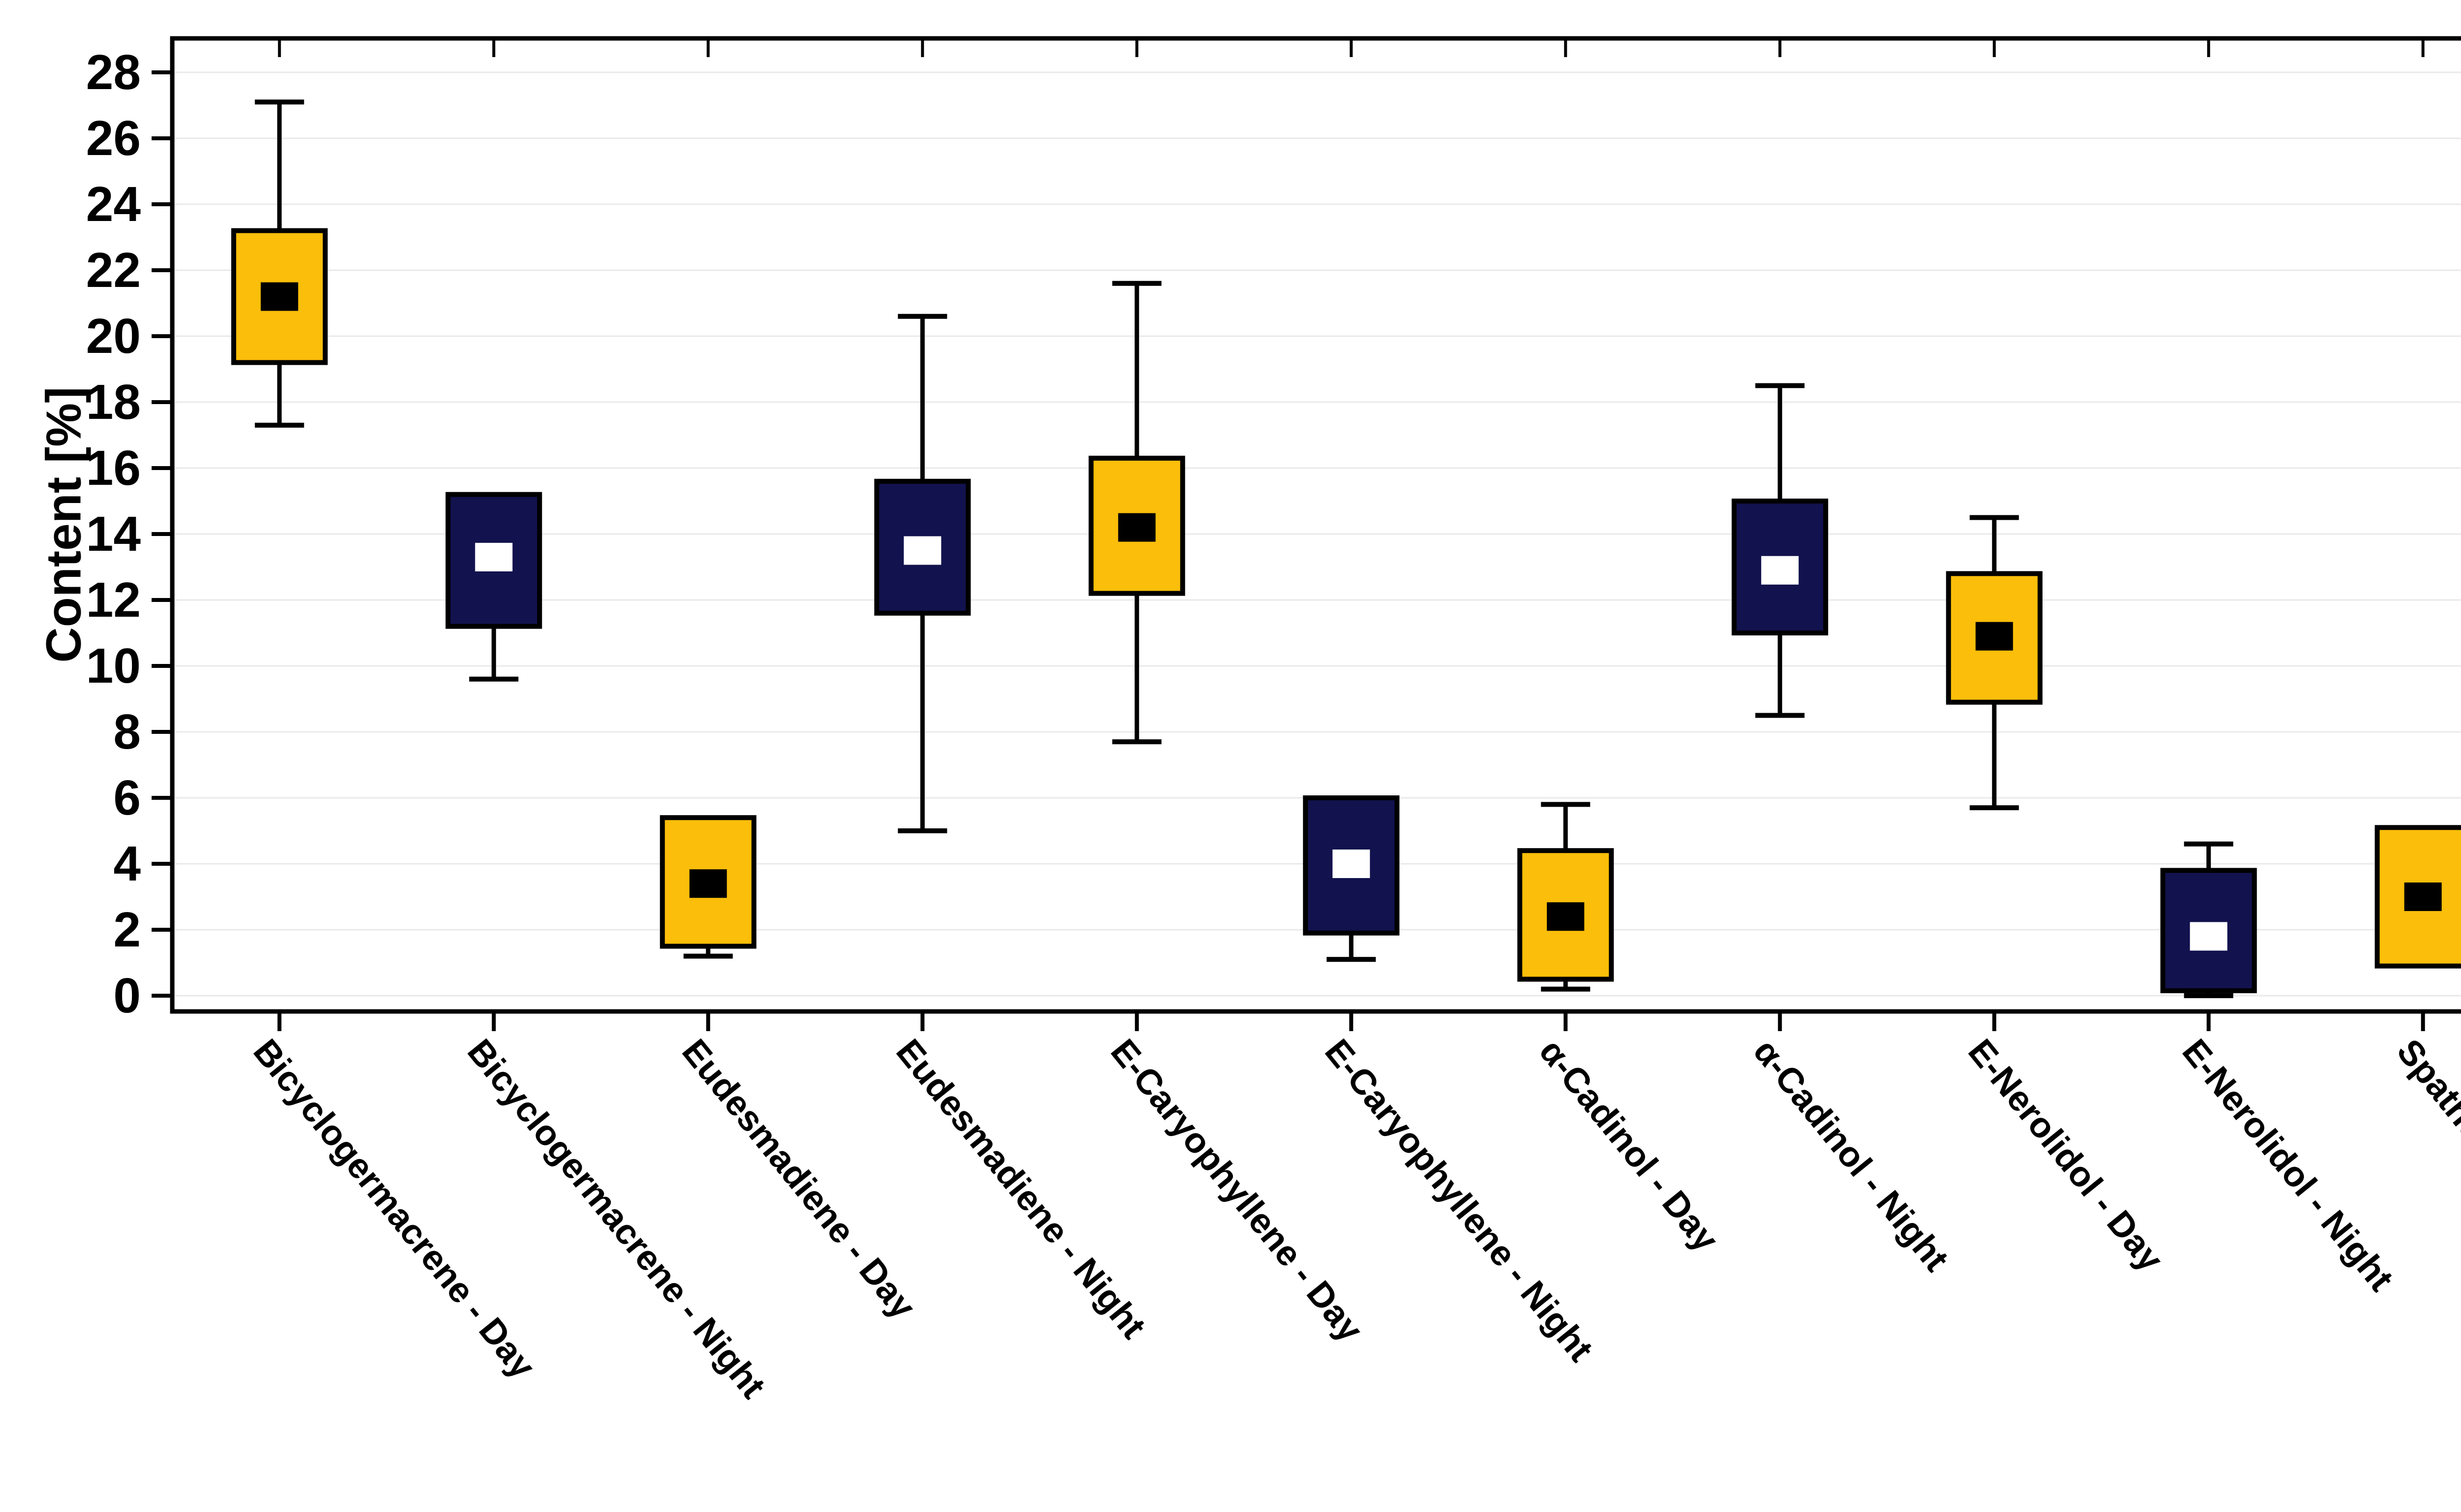  Describe the element at coordinates (113, 72) in the screenshot. I see `y-tick-label: 28` at that location.